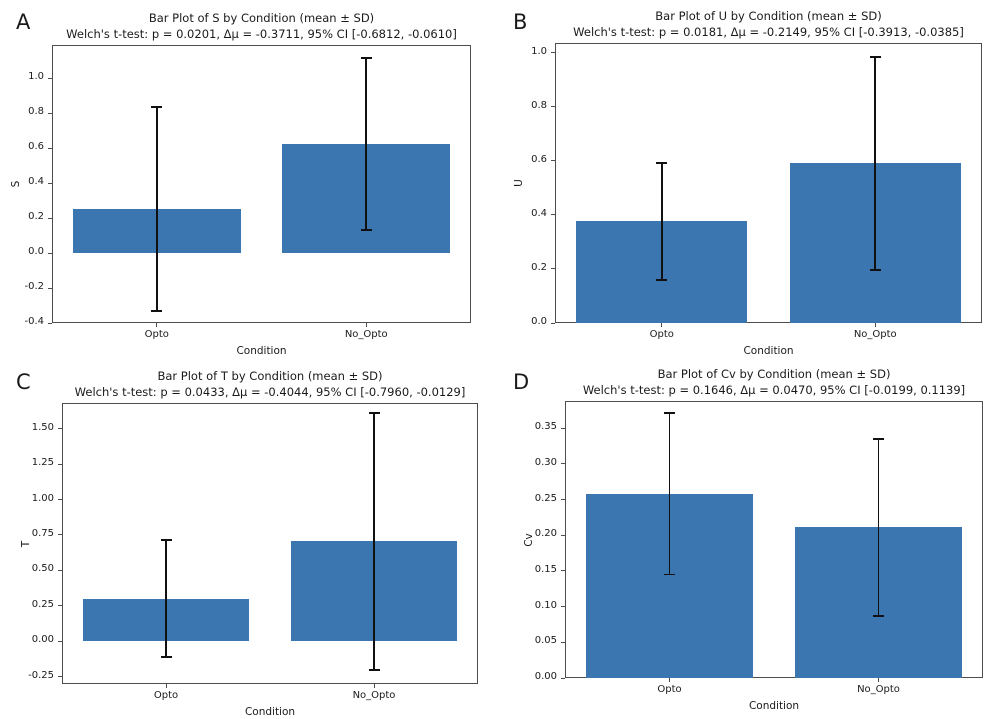 The width and height of the screenshot is (997, 719). What do you see at coordinates (26, 543) in the screenshot?
I see `y-axis-label: T` at bounding box center [26, 543].